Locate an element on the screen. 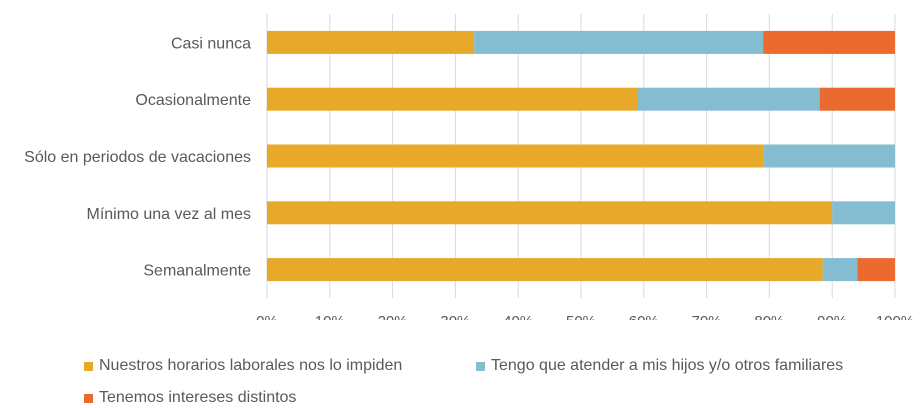  legend-label: Tenemos intereses distintos is located at coordinates (198, 397).